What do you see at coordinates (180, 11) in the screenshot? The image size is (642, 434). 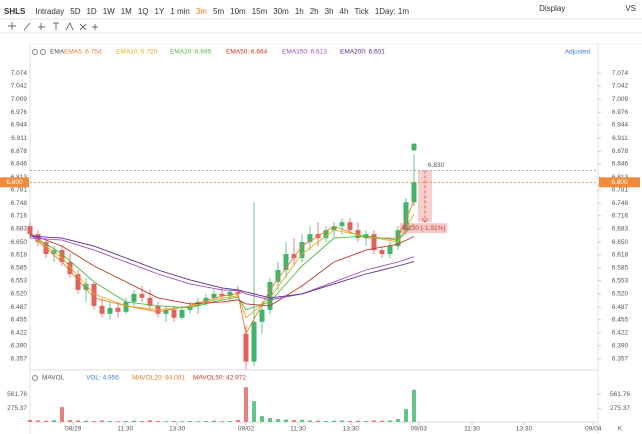 I see `period-tab: 1 min` at bounding box center [180, 11].